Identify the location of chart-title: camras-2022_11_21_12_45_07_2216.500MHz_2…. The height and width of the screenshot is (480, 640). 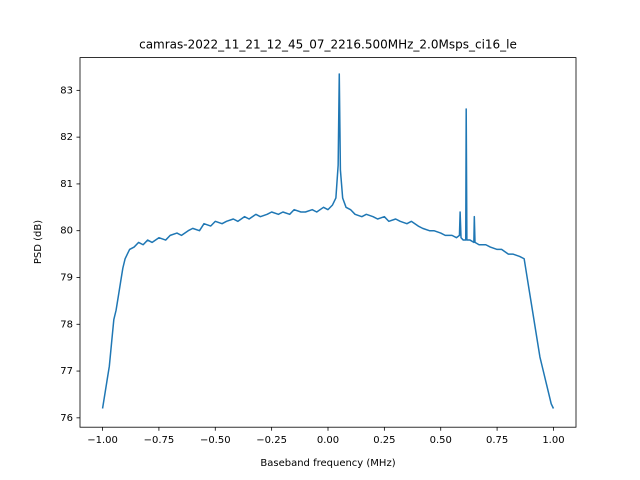
(328, 45).